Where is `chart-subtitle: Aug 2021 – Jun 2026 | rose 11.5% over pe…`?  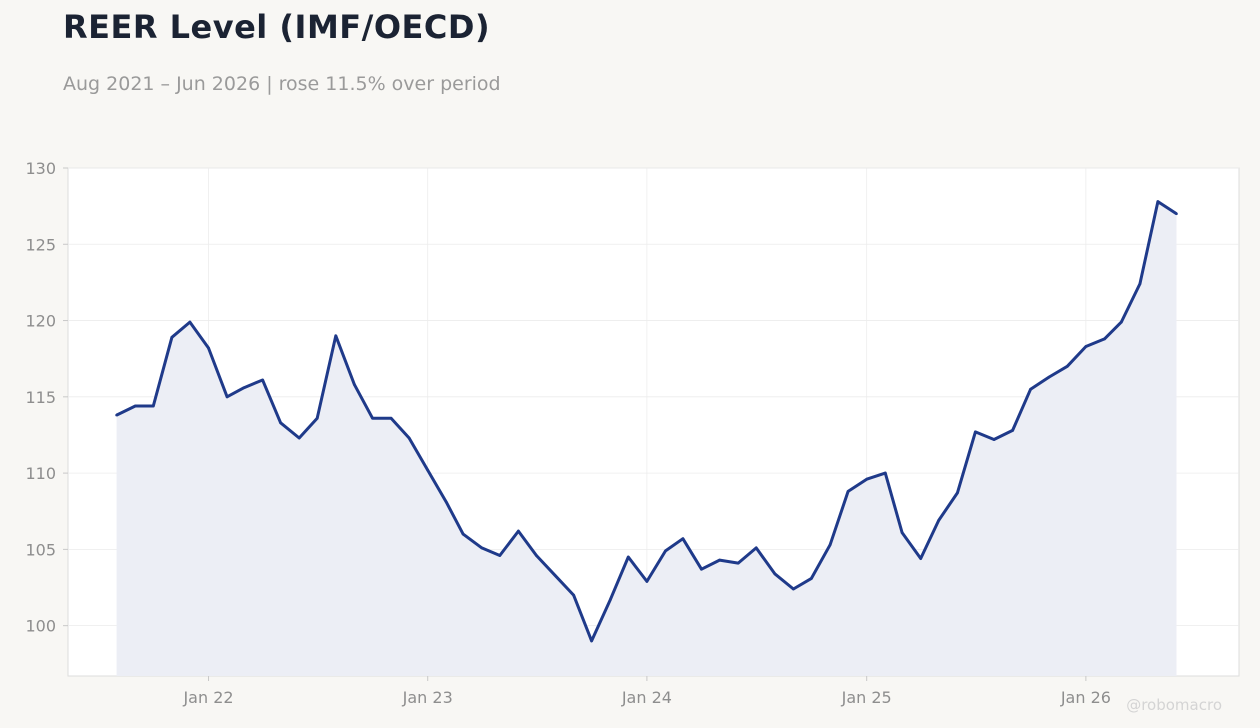
chart-subtitle: Aug 2021 – Jun 2026 | rose 11.5% over pe… is located at coordinates (282, 84).